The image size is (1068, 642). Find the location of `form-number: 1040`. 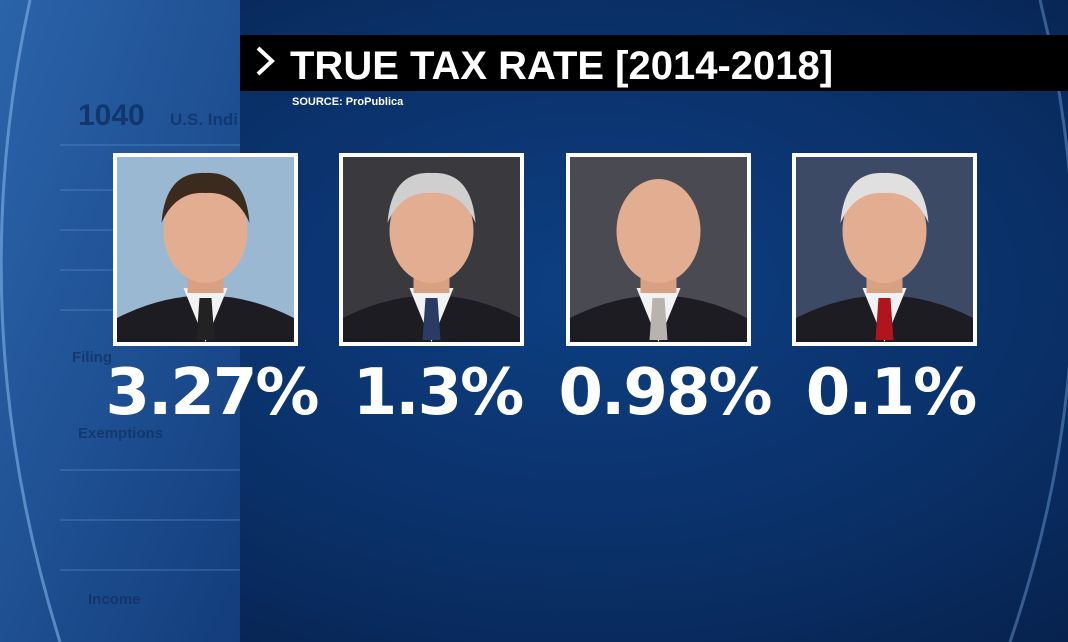

form-number: 1040 is located at coordinates (111, 115).